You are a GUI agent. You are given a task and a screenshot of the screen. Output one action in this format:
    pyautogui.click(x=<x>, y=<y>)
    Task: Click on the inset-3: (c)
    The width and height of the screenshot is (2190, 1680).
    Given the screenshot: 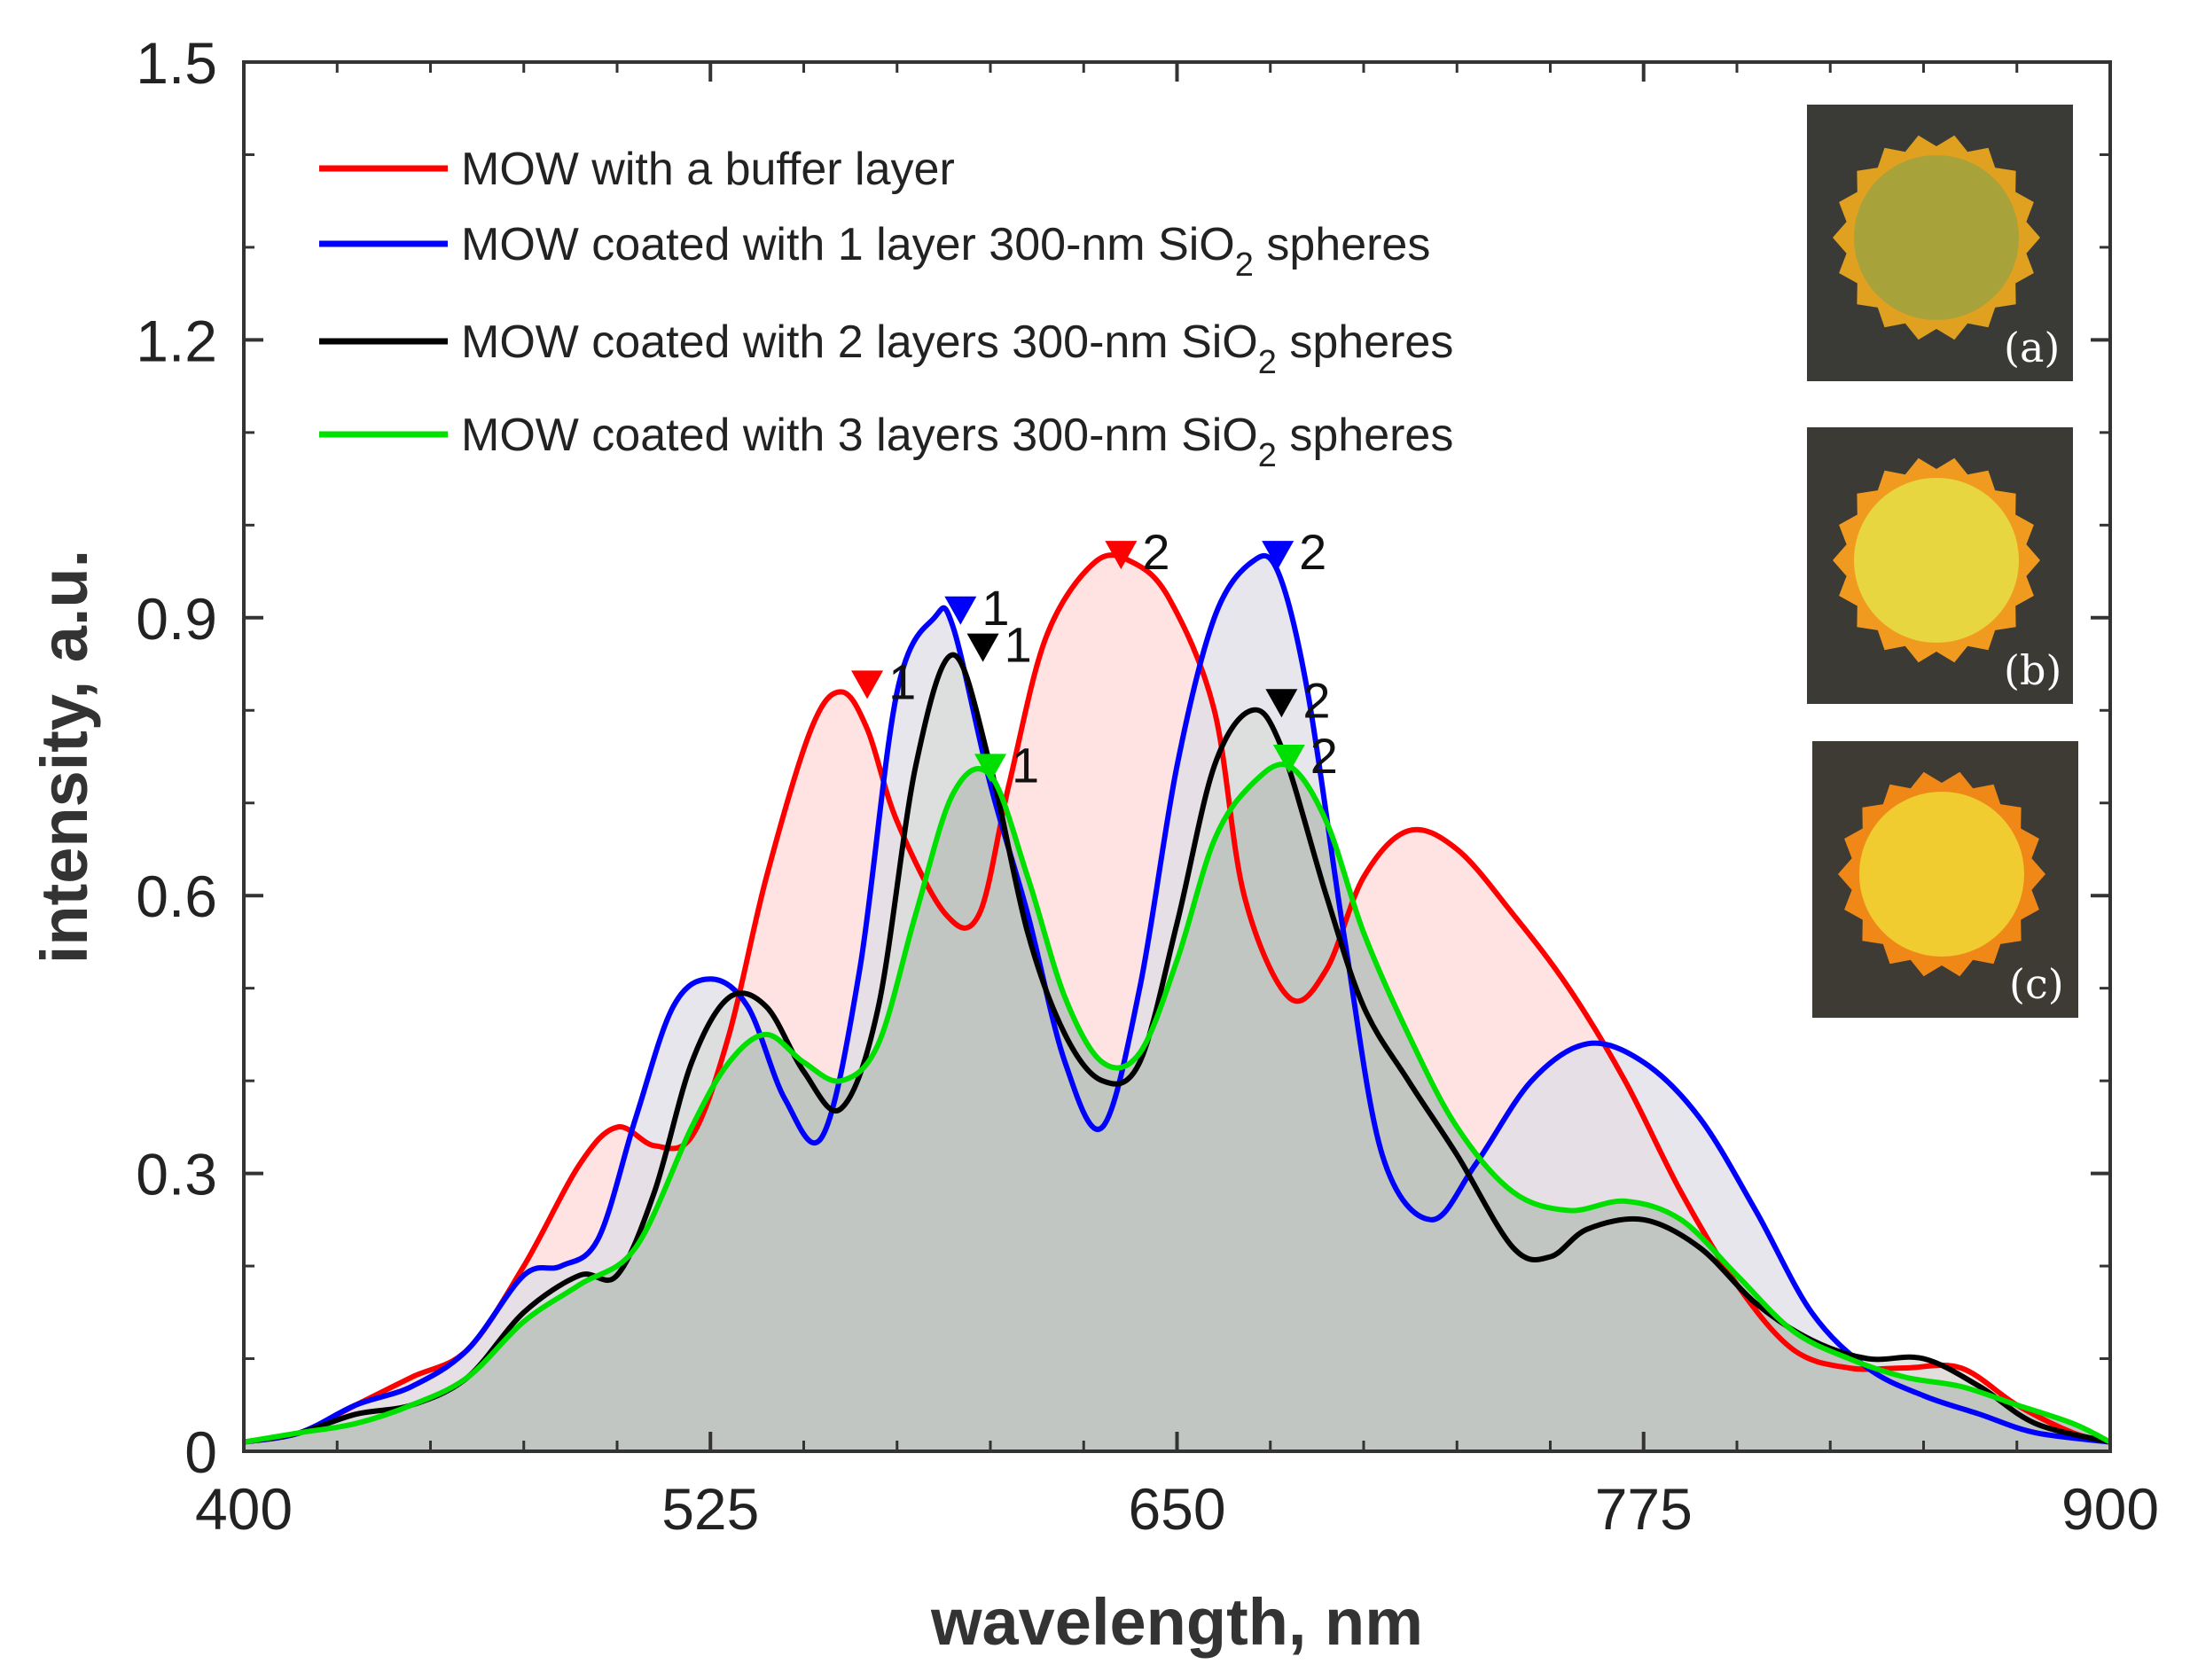 What is the action you would take?
    pyautogui.click(x=1945, y=879)
    